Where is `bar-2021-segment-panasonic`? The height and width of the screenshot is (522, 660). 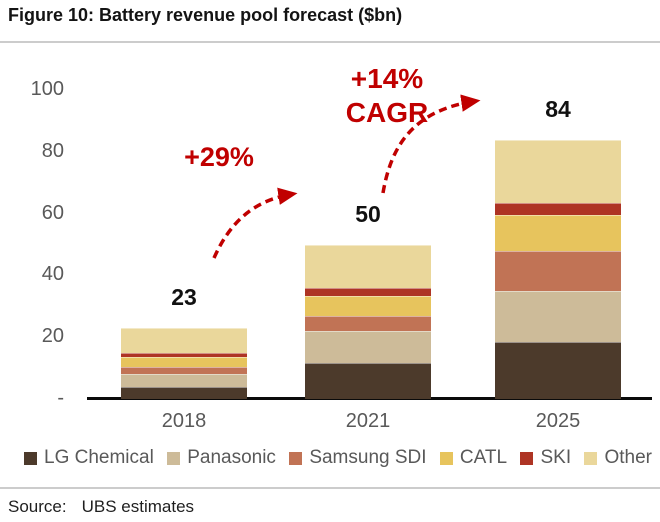
bar-2021-segment-panasonic is located at coordinates (368, 347).